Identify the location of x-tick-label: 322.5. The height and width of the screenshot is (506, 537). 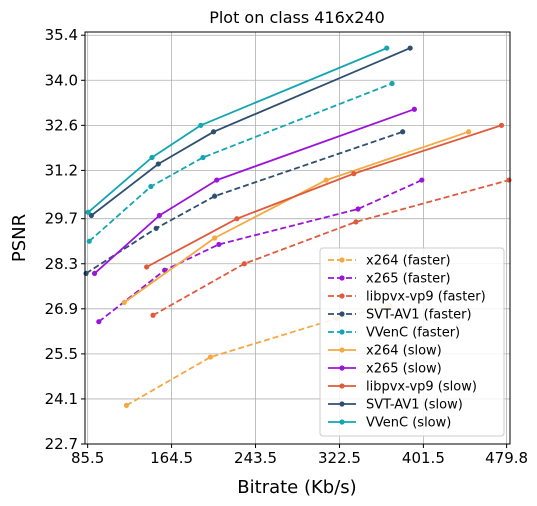
(339, 458).